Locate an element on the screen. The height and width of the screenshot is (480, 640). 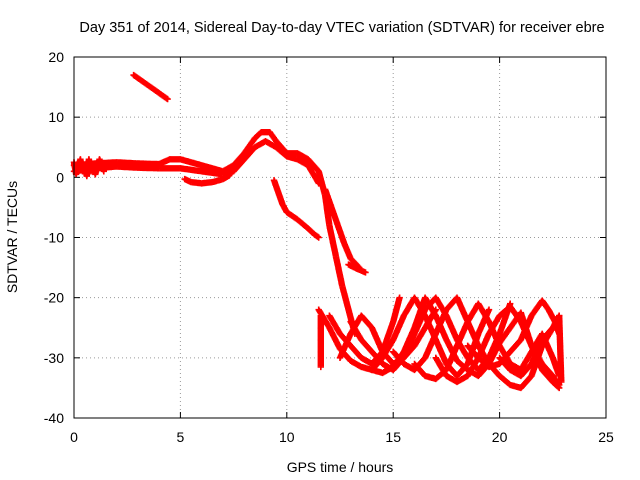
series-oscillation-d is located at coordinates (430, 337).